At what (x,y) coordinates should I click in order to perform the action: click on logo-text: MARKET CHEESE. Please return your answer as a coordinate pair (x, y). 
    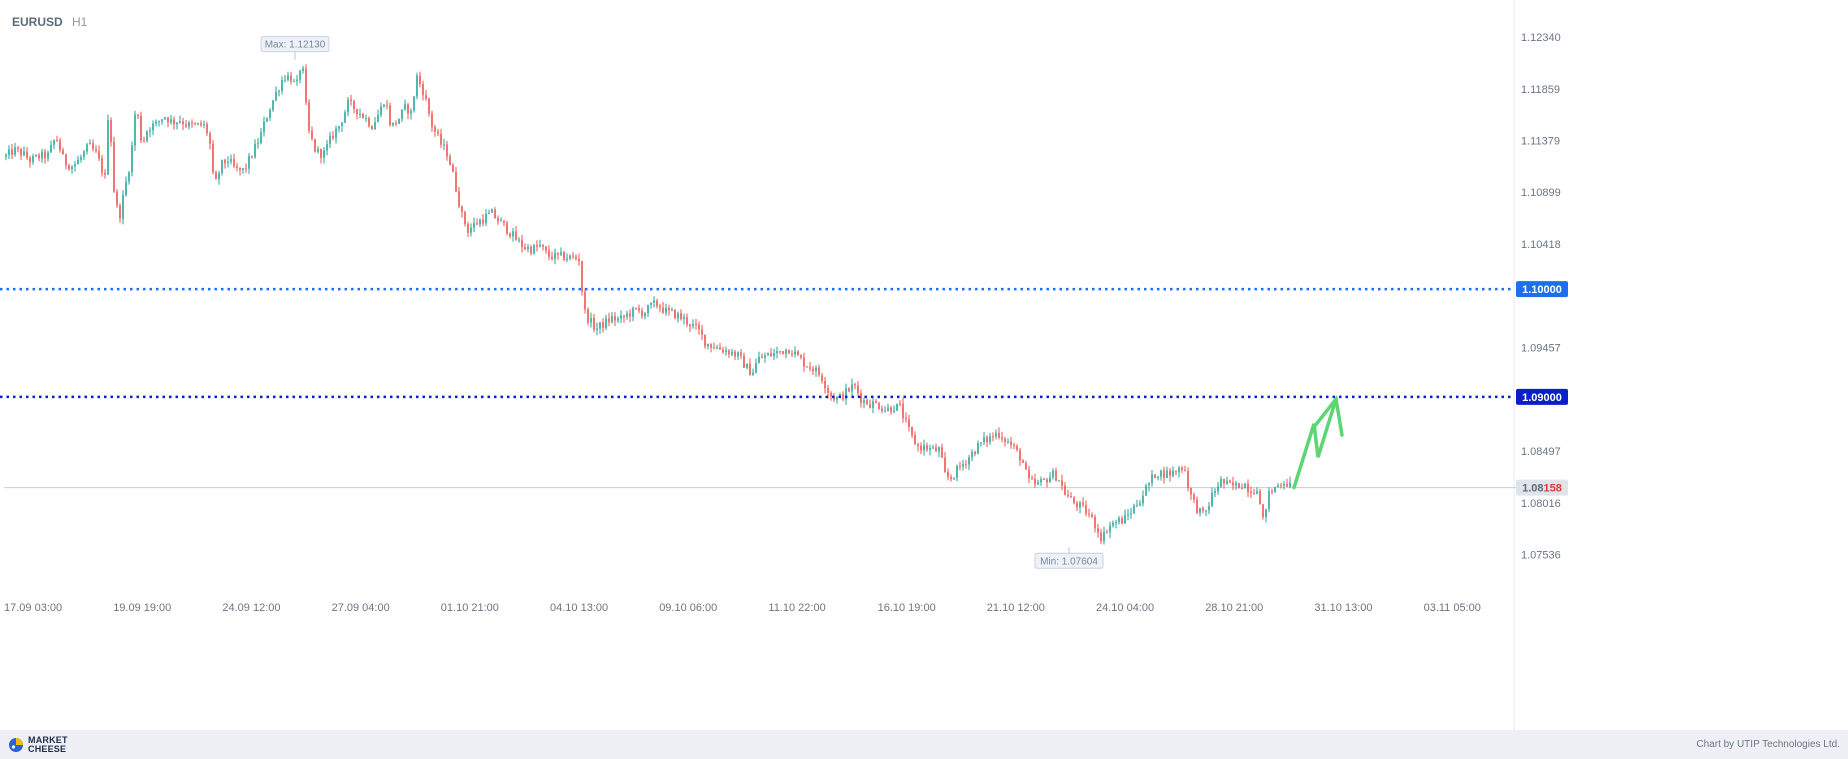
    Looking at the image, I should click on (48, 745).